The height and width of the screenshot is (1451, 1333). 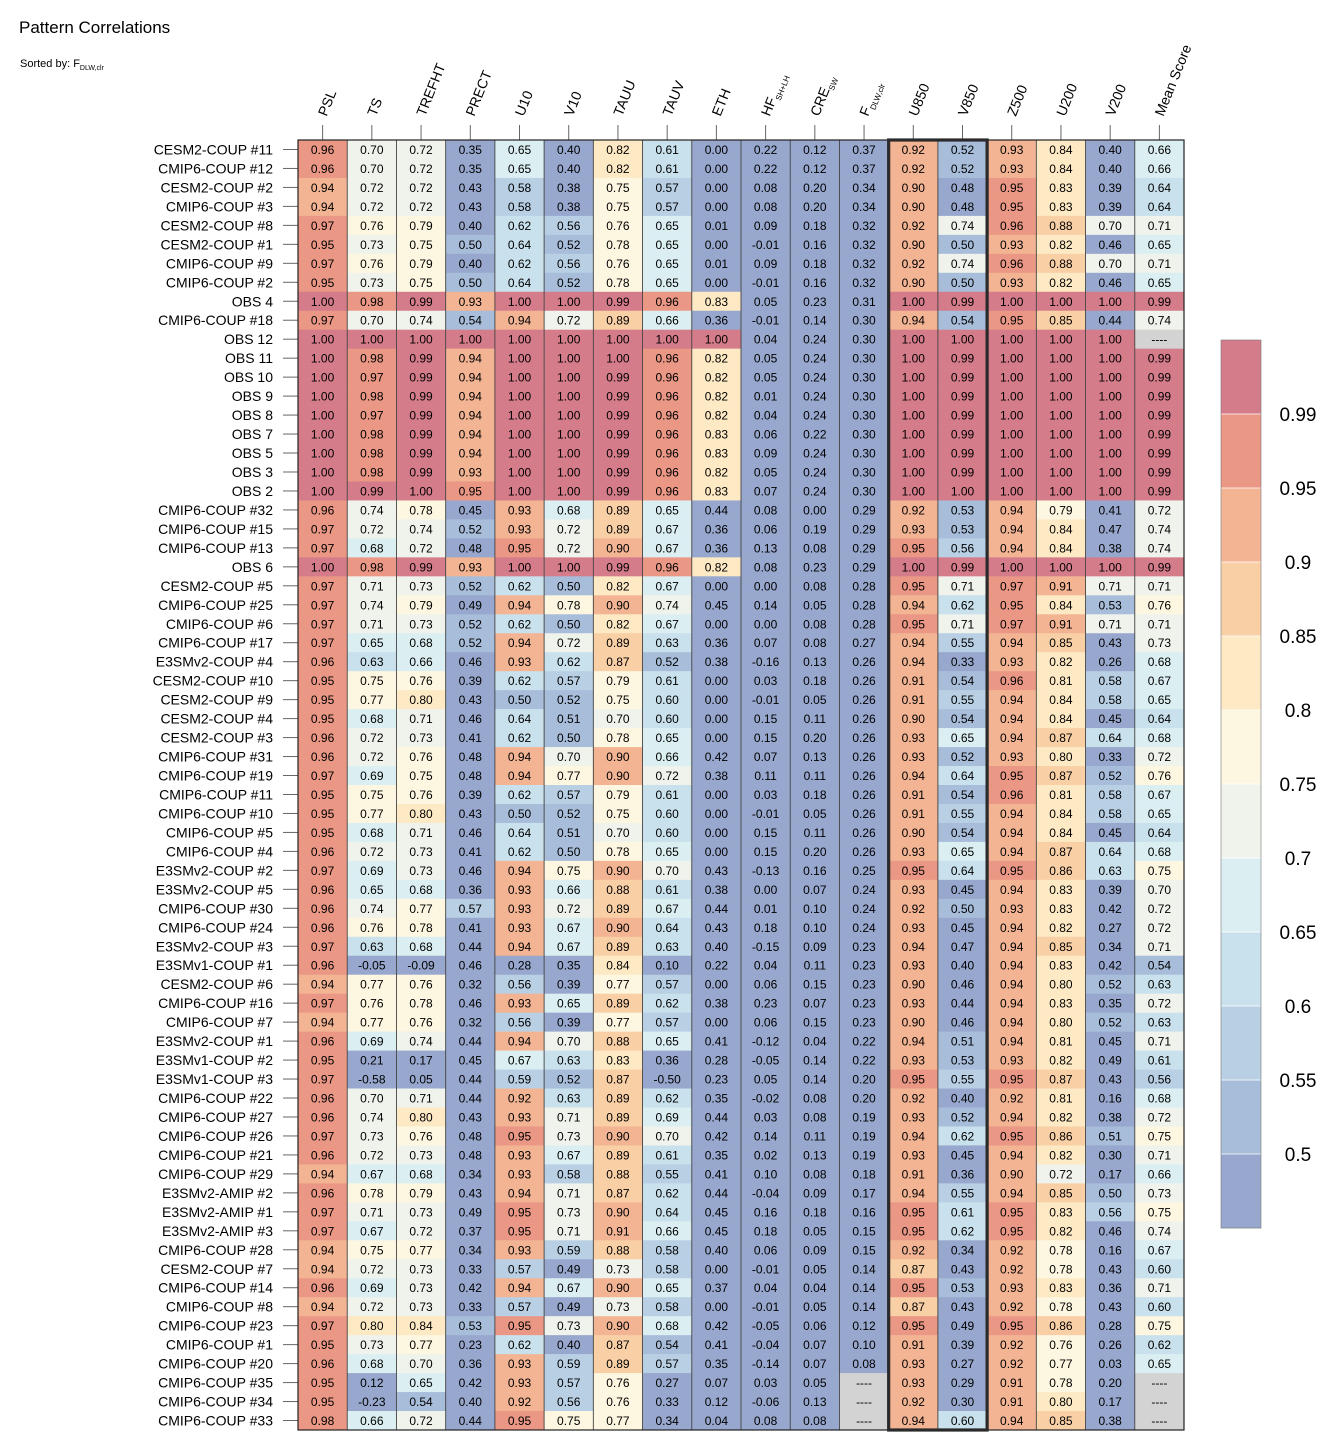 I want to click on cell-value: 0.27, so click(x=1110, y=928).